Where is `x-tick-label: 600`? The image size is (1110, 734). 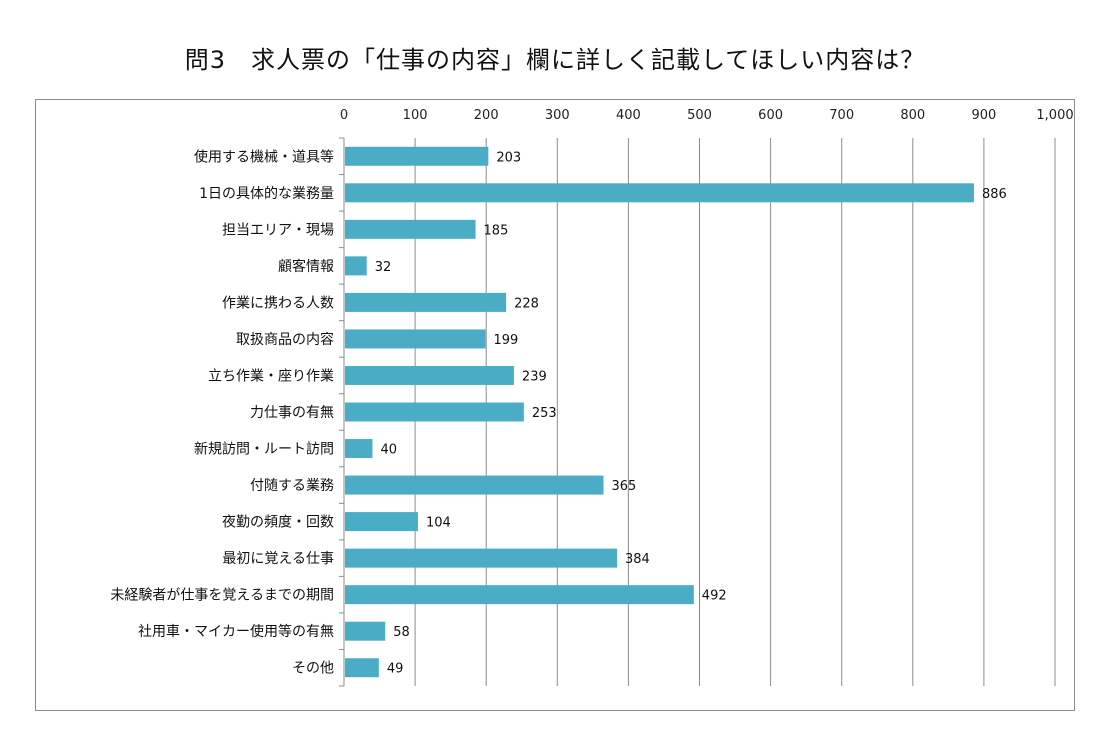
x-tick-label: 600 is located at coordinates (770, 115).